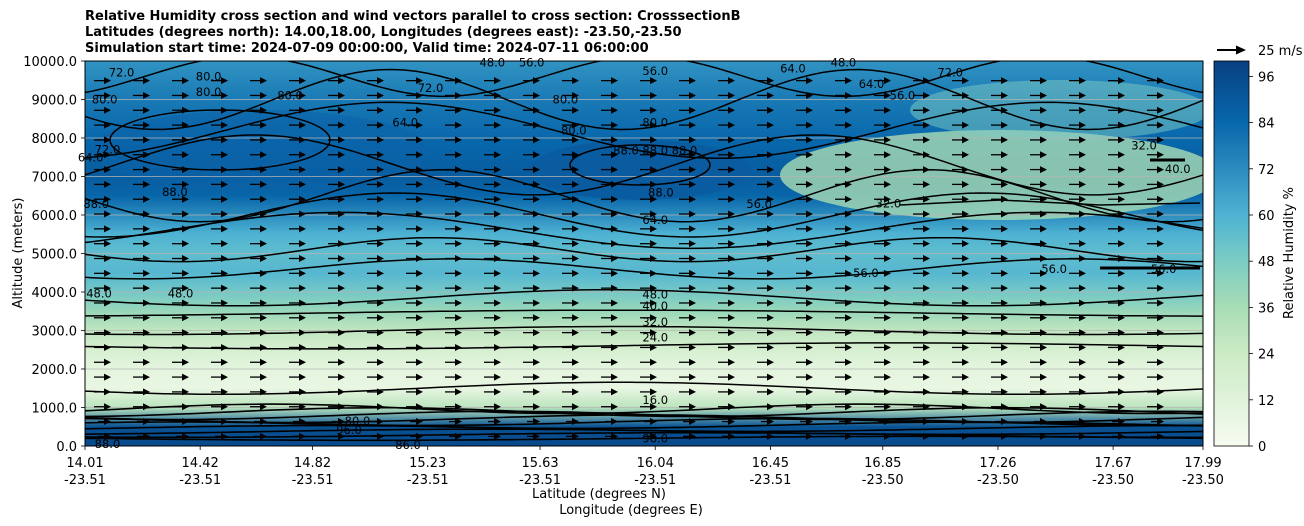  What do you see at coordinates (1164, 269) in the screenshot?
I see `contour-label: 56.0` at bounding box center [1164, 269].